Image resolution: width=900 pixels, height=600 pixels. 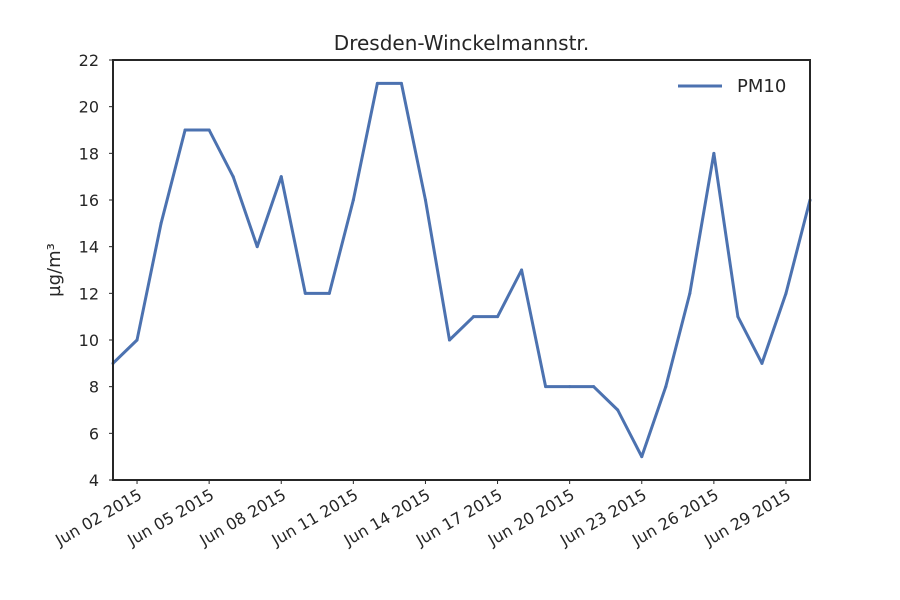 I want to click on y-tick-label: 18, so click(x=89, y=153).